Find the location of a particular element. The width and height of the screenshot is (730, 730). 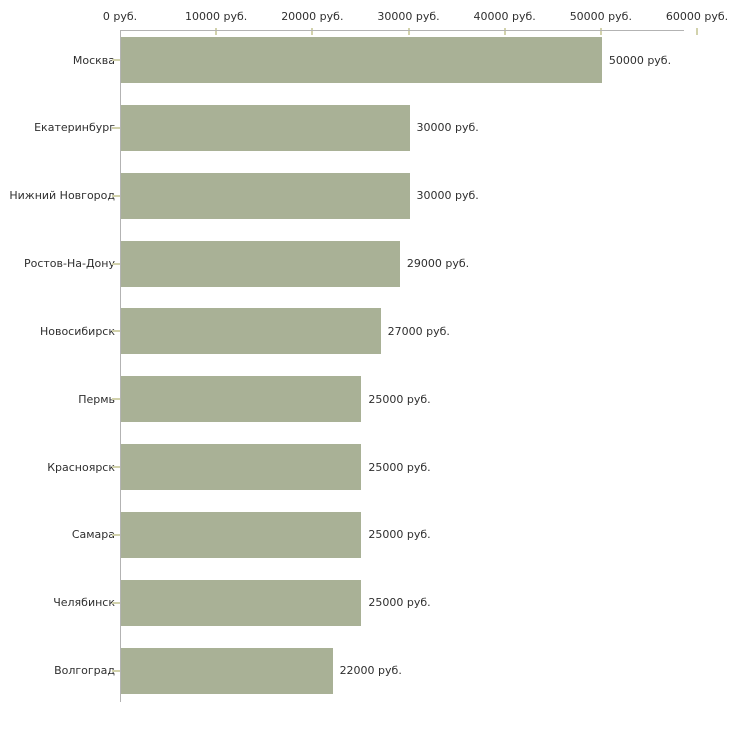

x-axis-line is located at coordinates (402, 30).